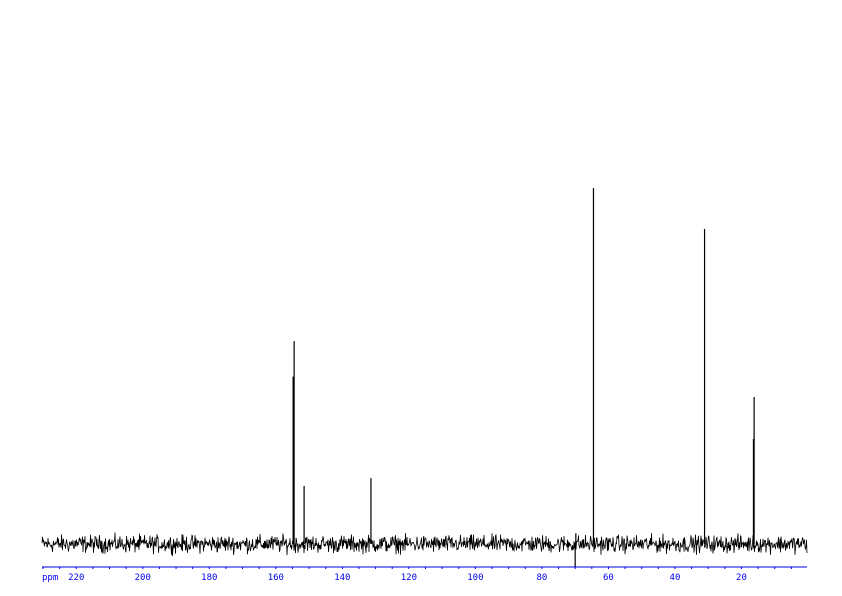 The width and height of the screenshot is (842, 596). What do you see at coordinates (342, 578) in the screenshot?
I see `x-tick-label: 140` at bounding box center [342, 578].